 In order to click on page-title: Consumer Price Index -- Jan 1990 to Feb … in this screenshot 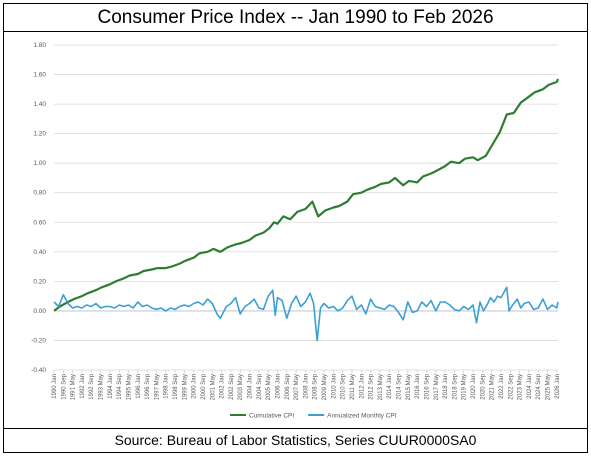, I will do `click(295, 18)`.